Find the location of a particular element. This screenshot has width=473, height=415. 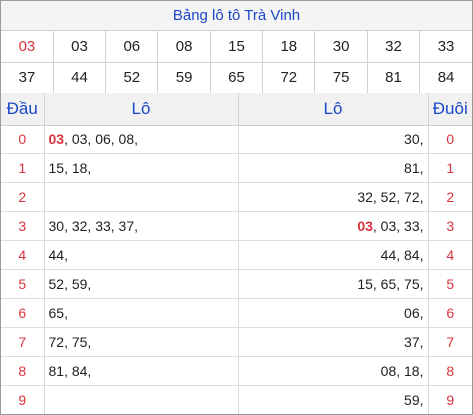

lo-right-text: 81, is located at coordinates (414, 168).